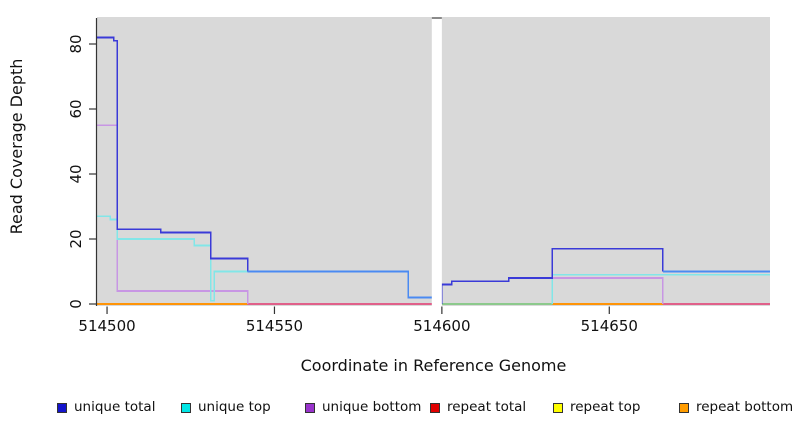  I want to click on x-tick-label: 514650, so click(609, 326).